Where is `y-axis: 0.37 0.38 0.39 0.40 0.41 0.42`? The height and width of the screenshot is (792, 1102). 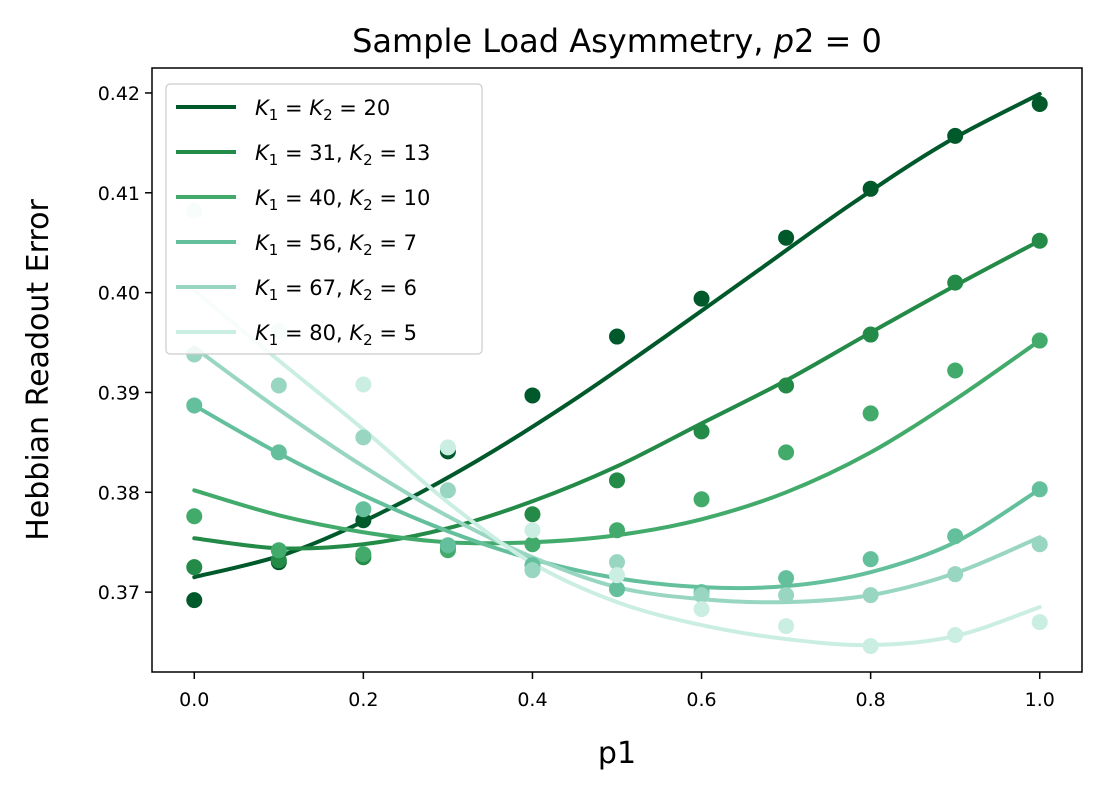 y-axis: 0.37 0.38 0.39 0.40 0.41 0.42 is located at coordinates (125, 343).